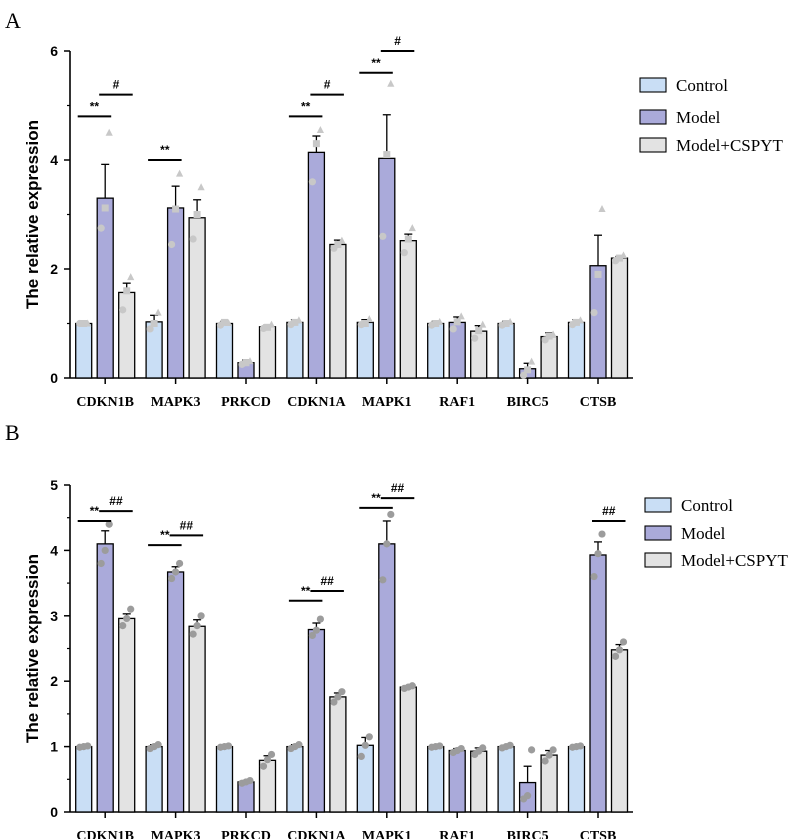  What do you see at coordinates (316, 834) in the screenshot?
I see `x-tick-label-cdkn1a: CDKN1A` at bounding box center [316, 834].